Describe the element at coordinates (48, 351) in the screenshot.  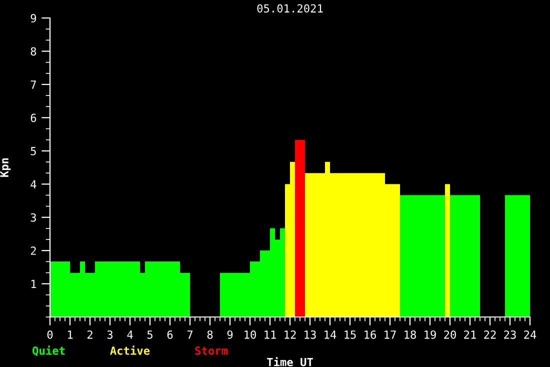
I see `text: Quiet` at that location.